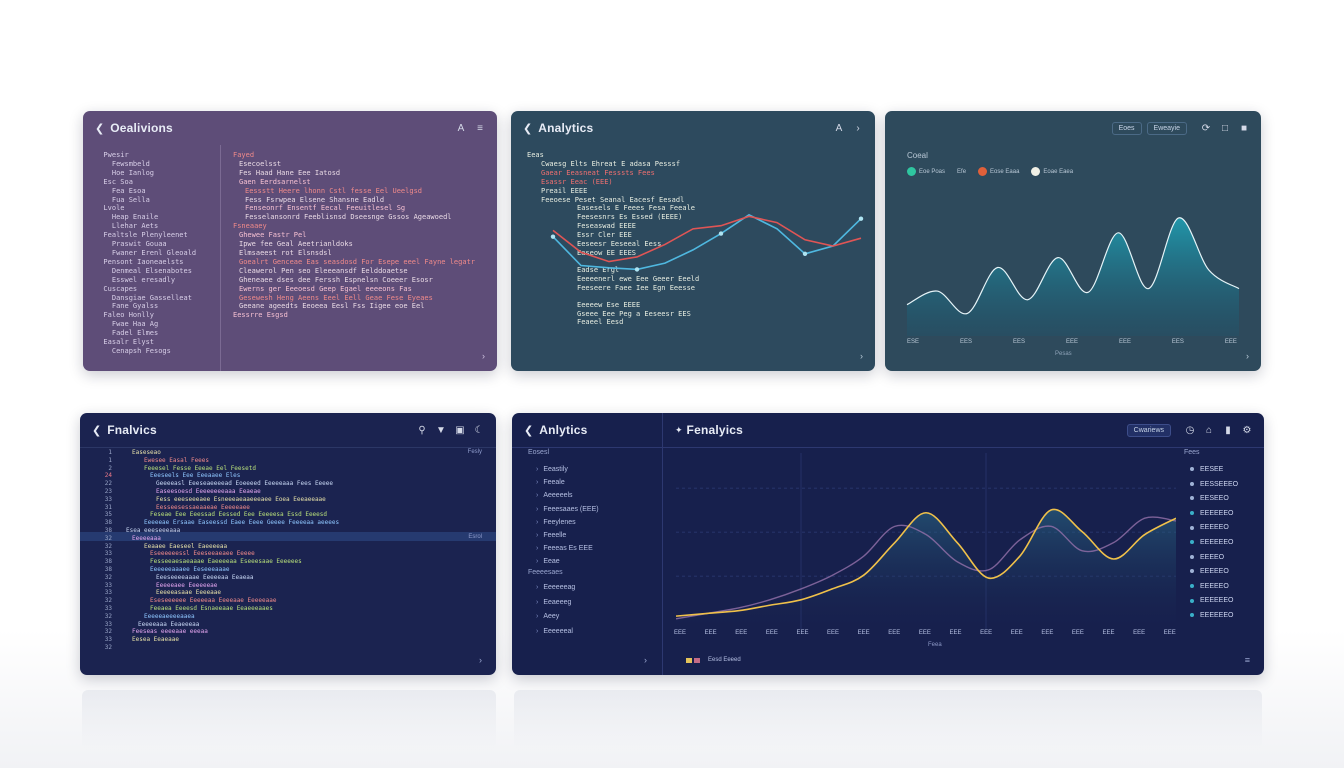 The width and height of the screenshot is (1344, 768). What do you see at coordinates (1209, 430) in the screenshot?
I see `home-icon: ⌂` at bounding box center [1209, 430].